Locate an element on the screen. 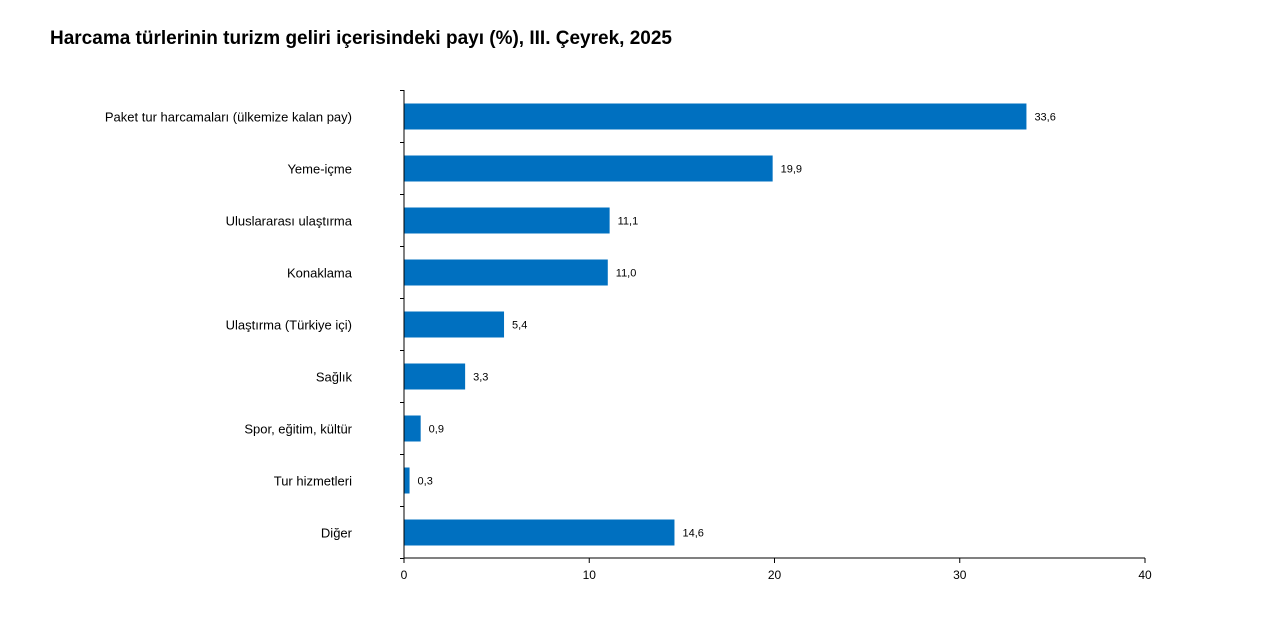 Image resolution: width=1280 pixels, height=633 pixels. x-tick-label: 20 is located at coordinates (775, 575).